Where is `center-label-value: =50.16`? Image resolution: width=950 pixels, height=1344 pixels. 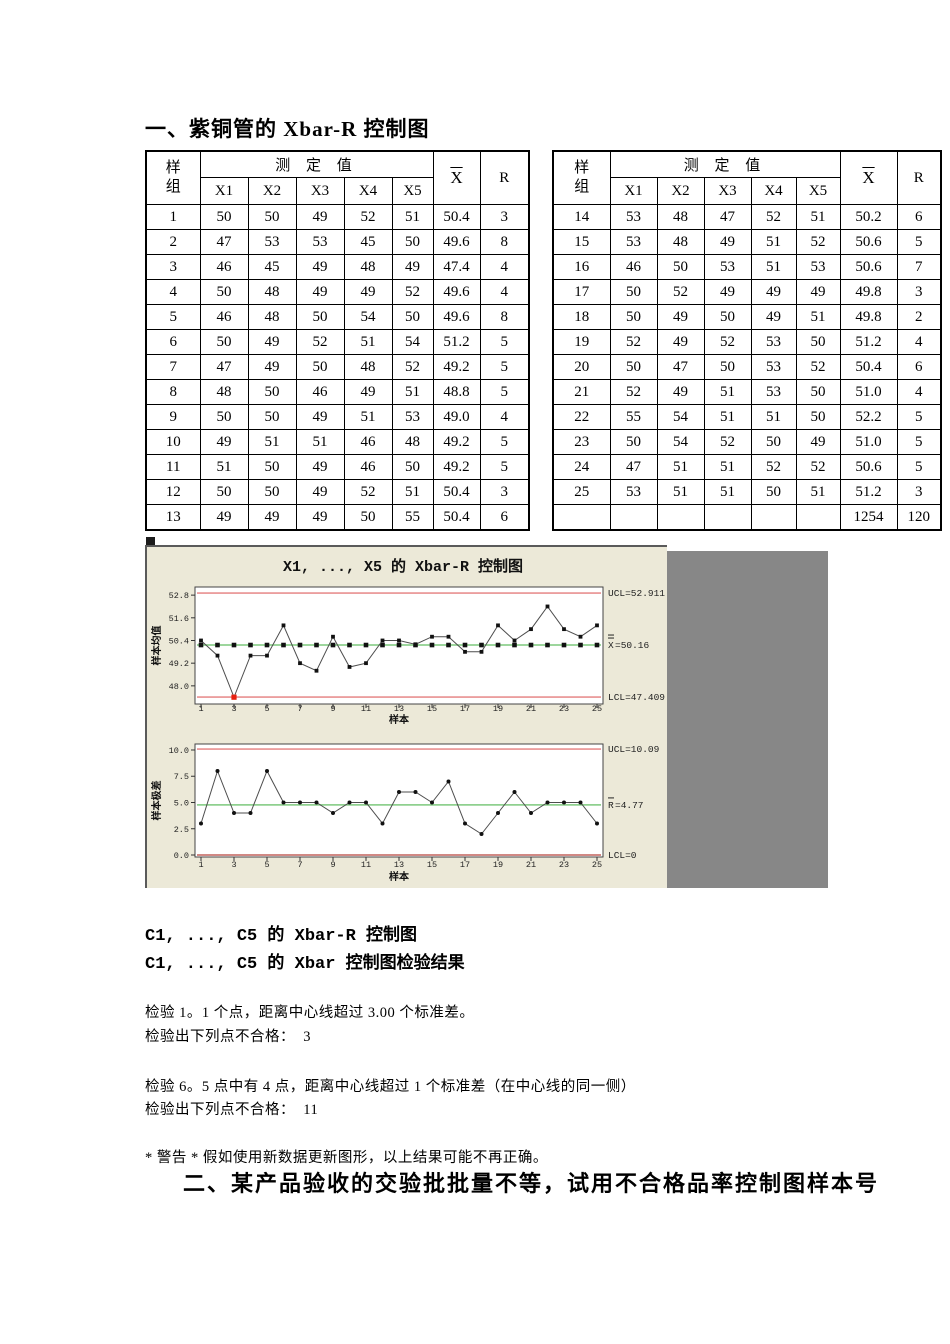
center-label-value: =50.16 is located at coordinates (632, 645).